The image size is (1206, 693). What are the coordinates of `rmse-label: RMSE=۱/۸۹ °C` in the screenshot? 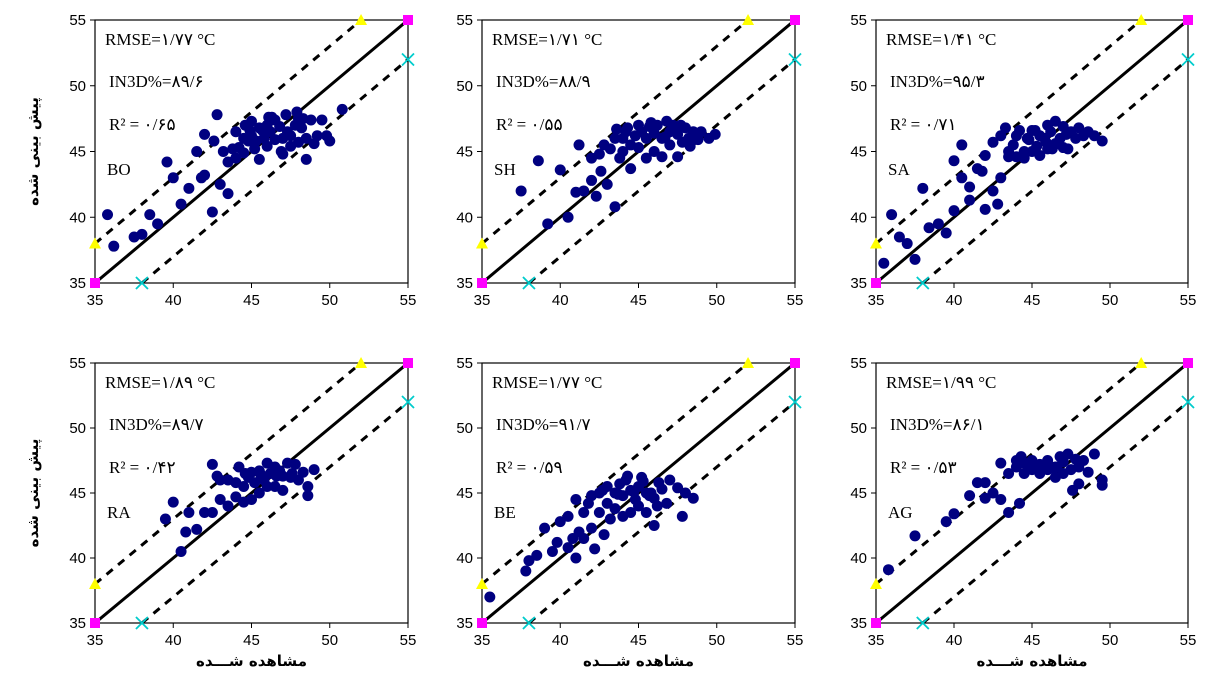 It's located at (160, 382).